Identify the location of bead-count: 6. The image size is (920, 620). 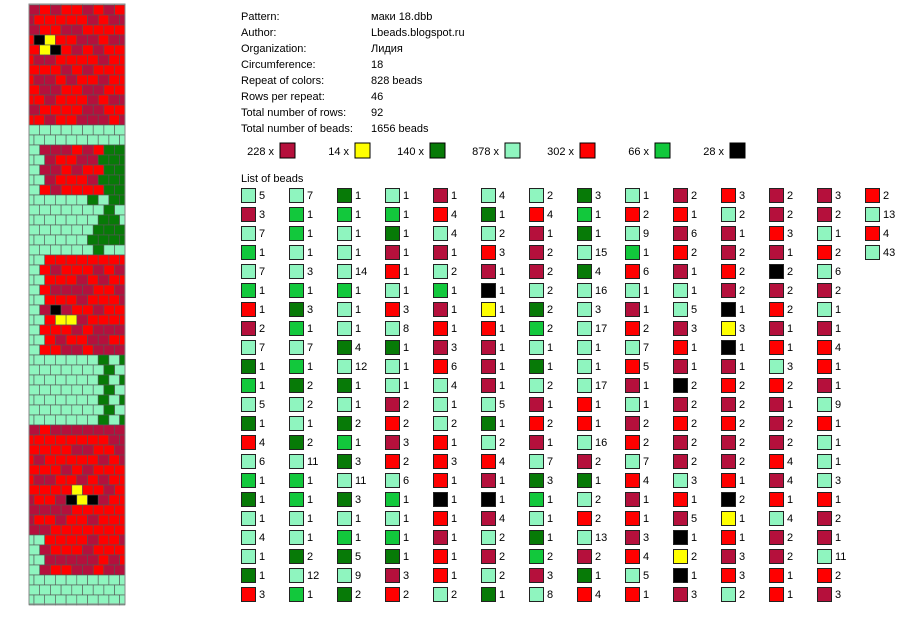
(646, 272).